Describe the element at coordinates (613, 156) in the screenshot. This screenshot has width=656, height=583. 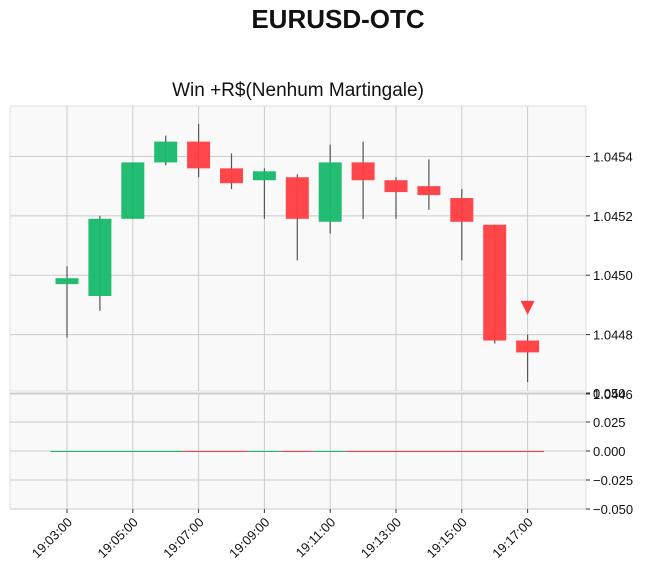
I see `price-tick-label: 1.0454` at that location.